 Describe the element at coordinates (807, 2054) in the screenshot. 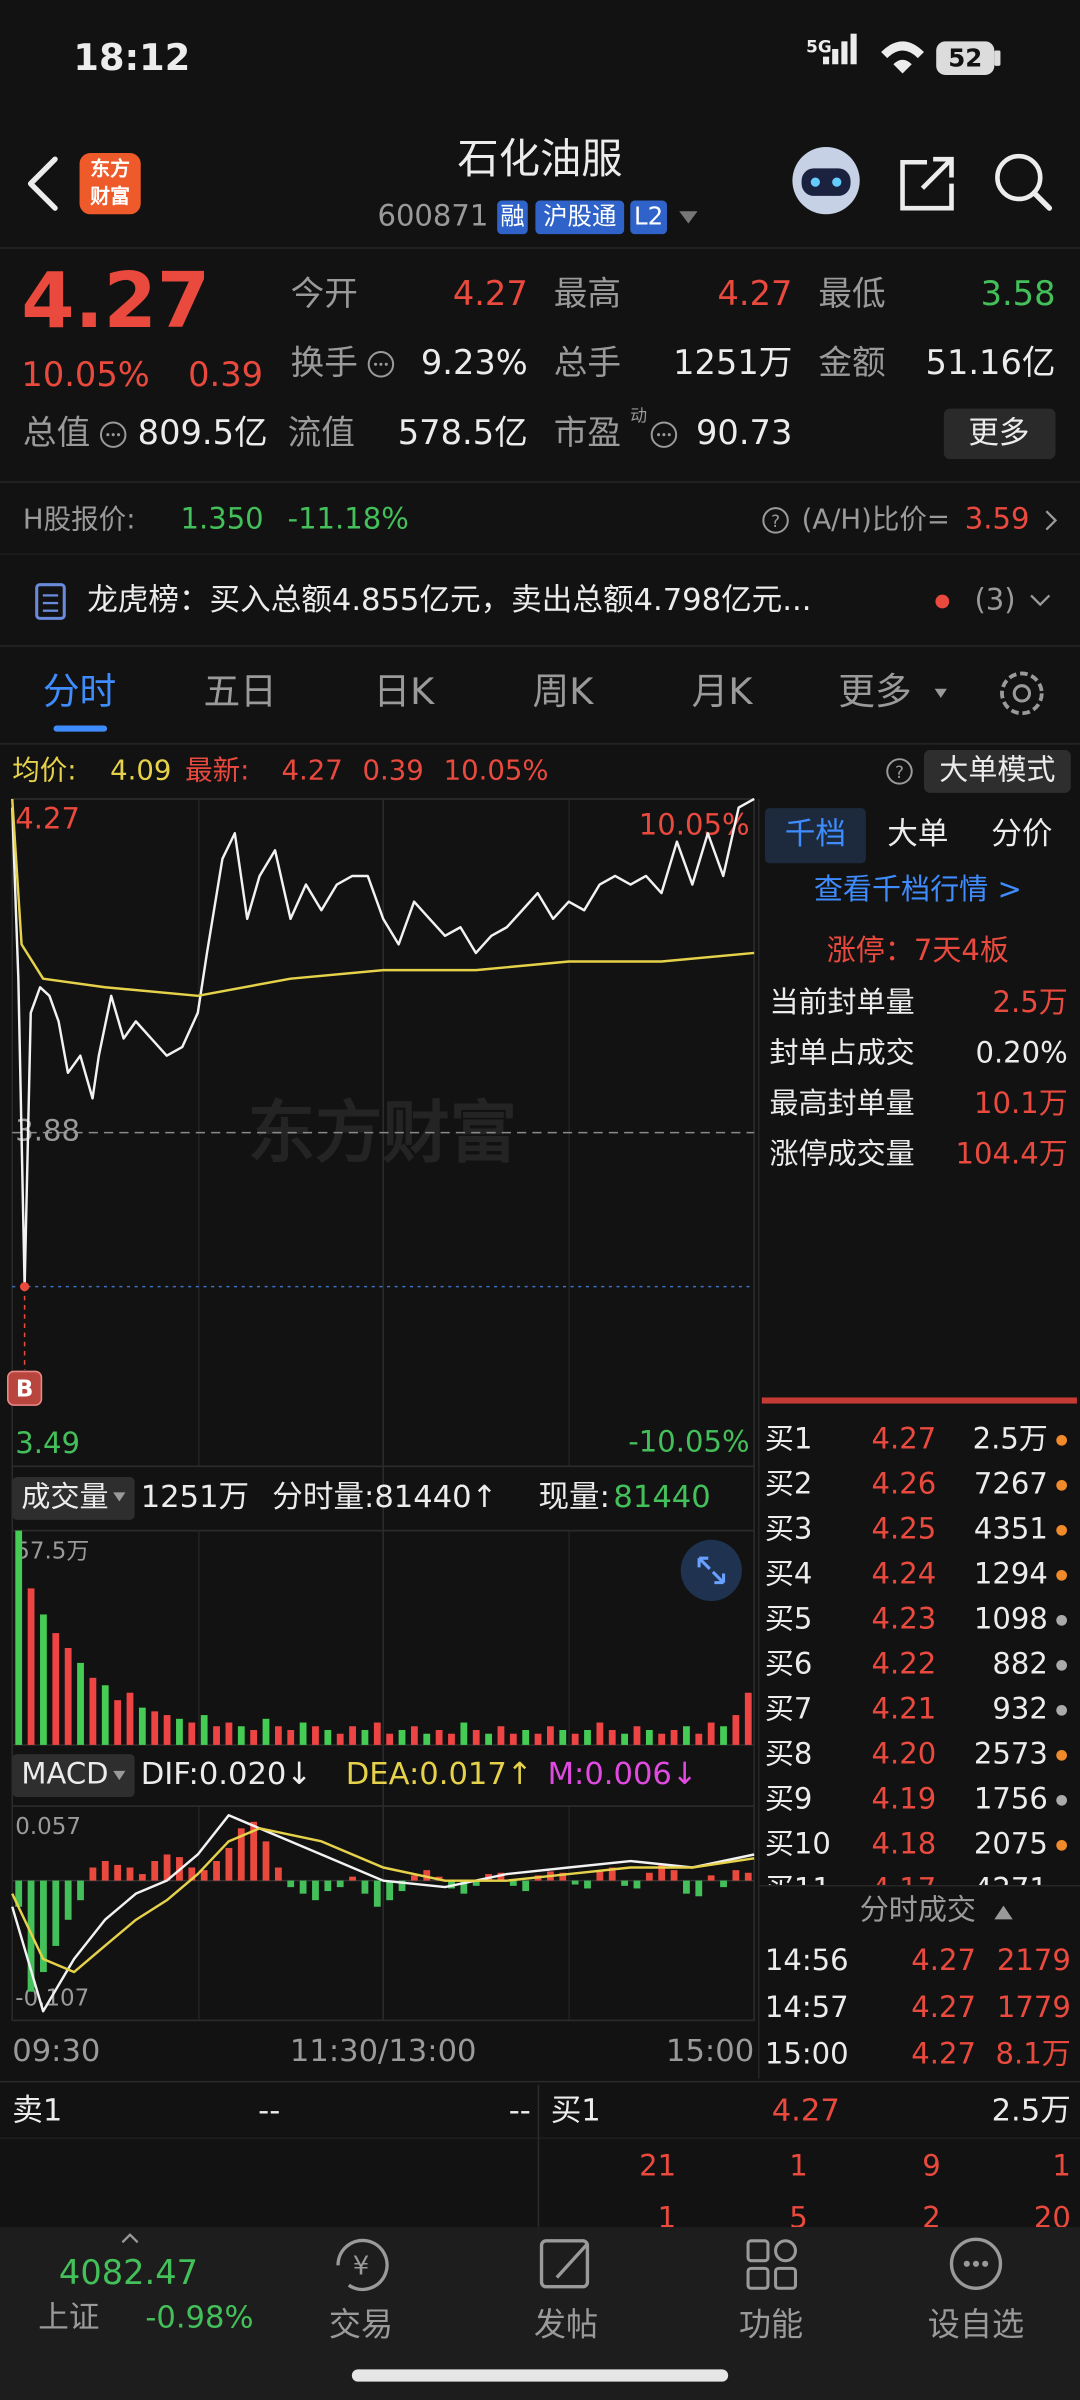

I see `trade-time: 15:00` at that location.